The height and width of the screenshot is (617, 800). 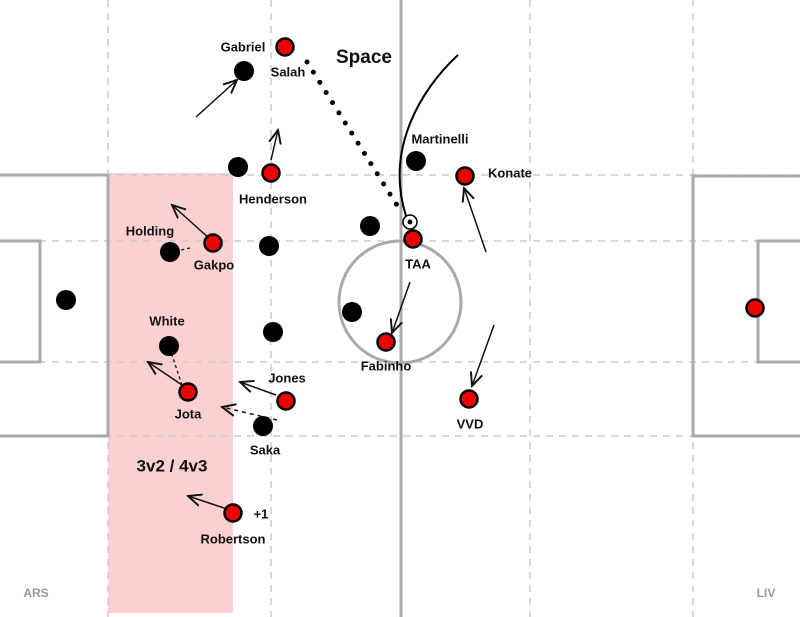 What do you see at coordinates (418, 263) in the screenshot?
I see `player-label: TAA` at bounding box center [418, 263].